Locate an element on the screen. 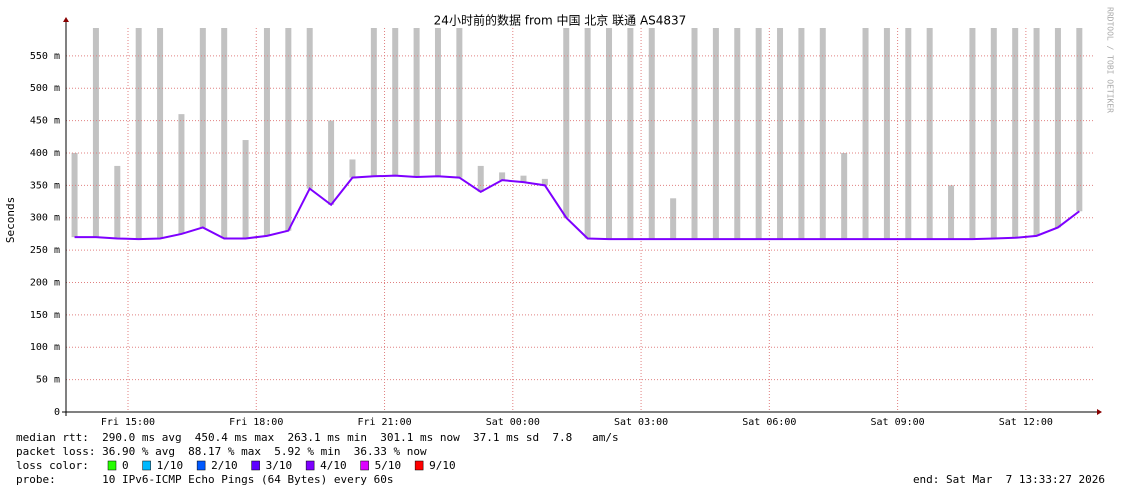 Image resolution: width=1121 pixels, height=494 pixels. legend-label: 0 is located at coordinates (125, 465).